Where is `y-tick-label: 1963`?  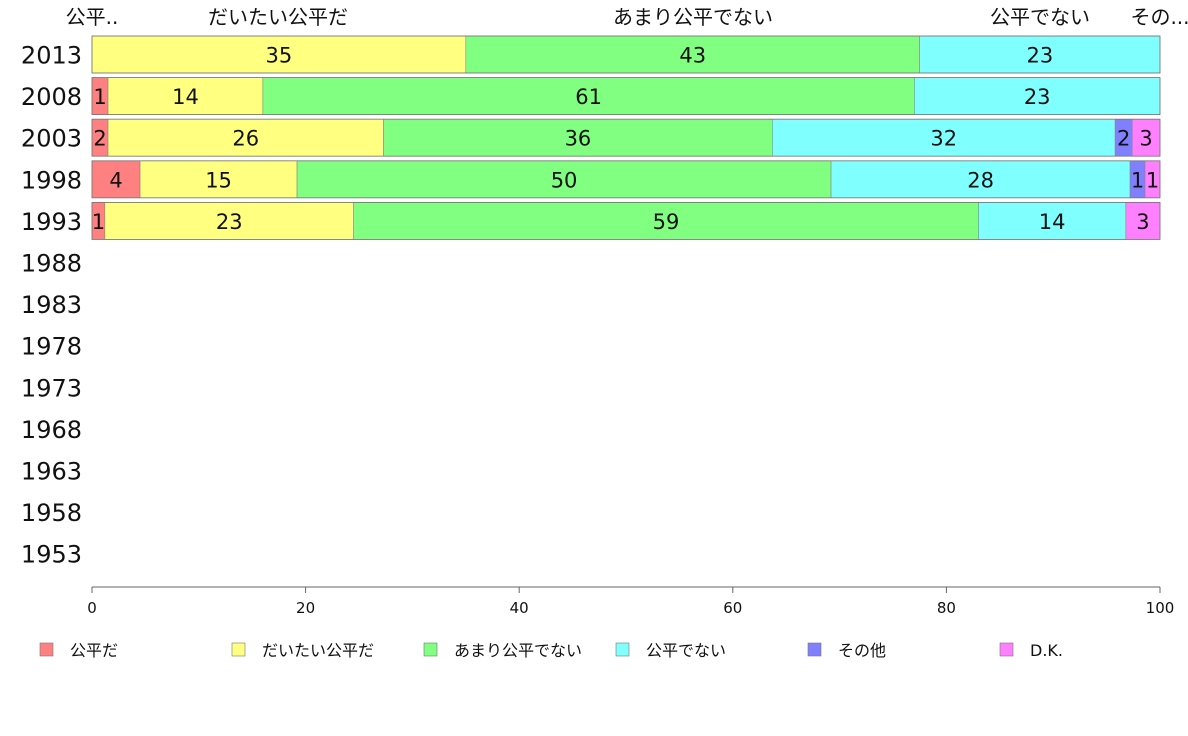 y-tick-label: 1963 is located at coordinates (51, 472).